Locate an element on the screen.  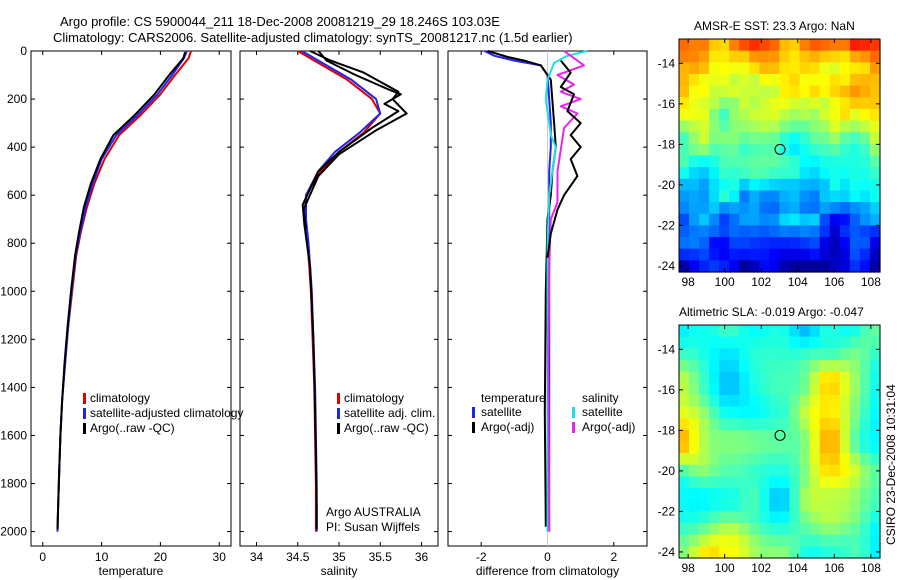
argo-location-marker is located at coordinates (780, 435).